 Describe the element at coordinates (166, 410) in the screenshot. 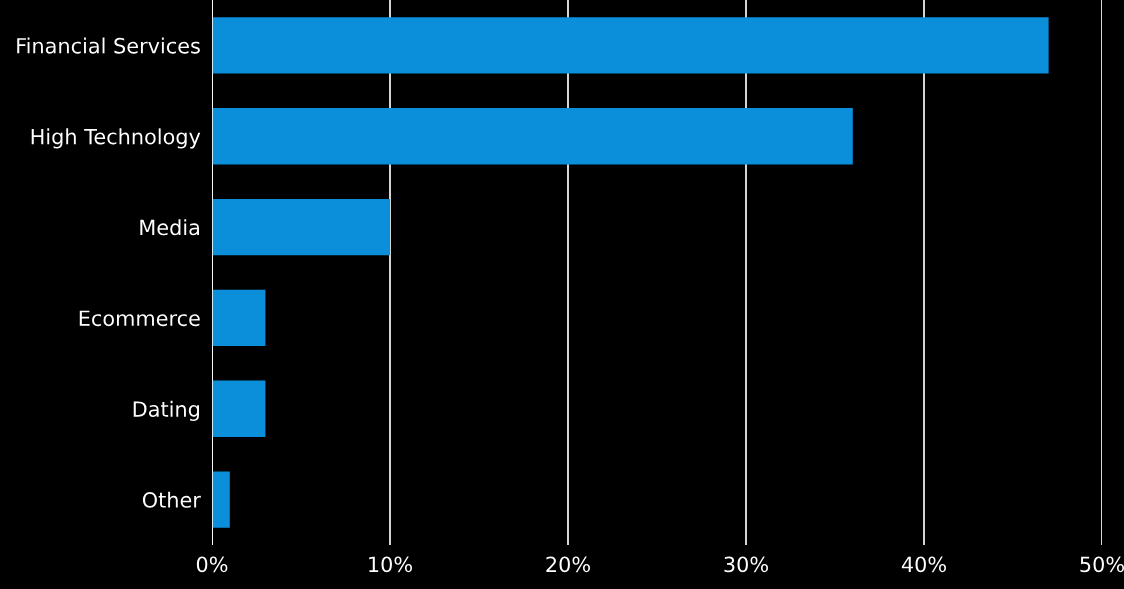

I see `y-tick-label: Dating` at that location.